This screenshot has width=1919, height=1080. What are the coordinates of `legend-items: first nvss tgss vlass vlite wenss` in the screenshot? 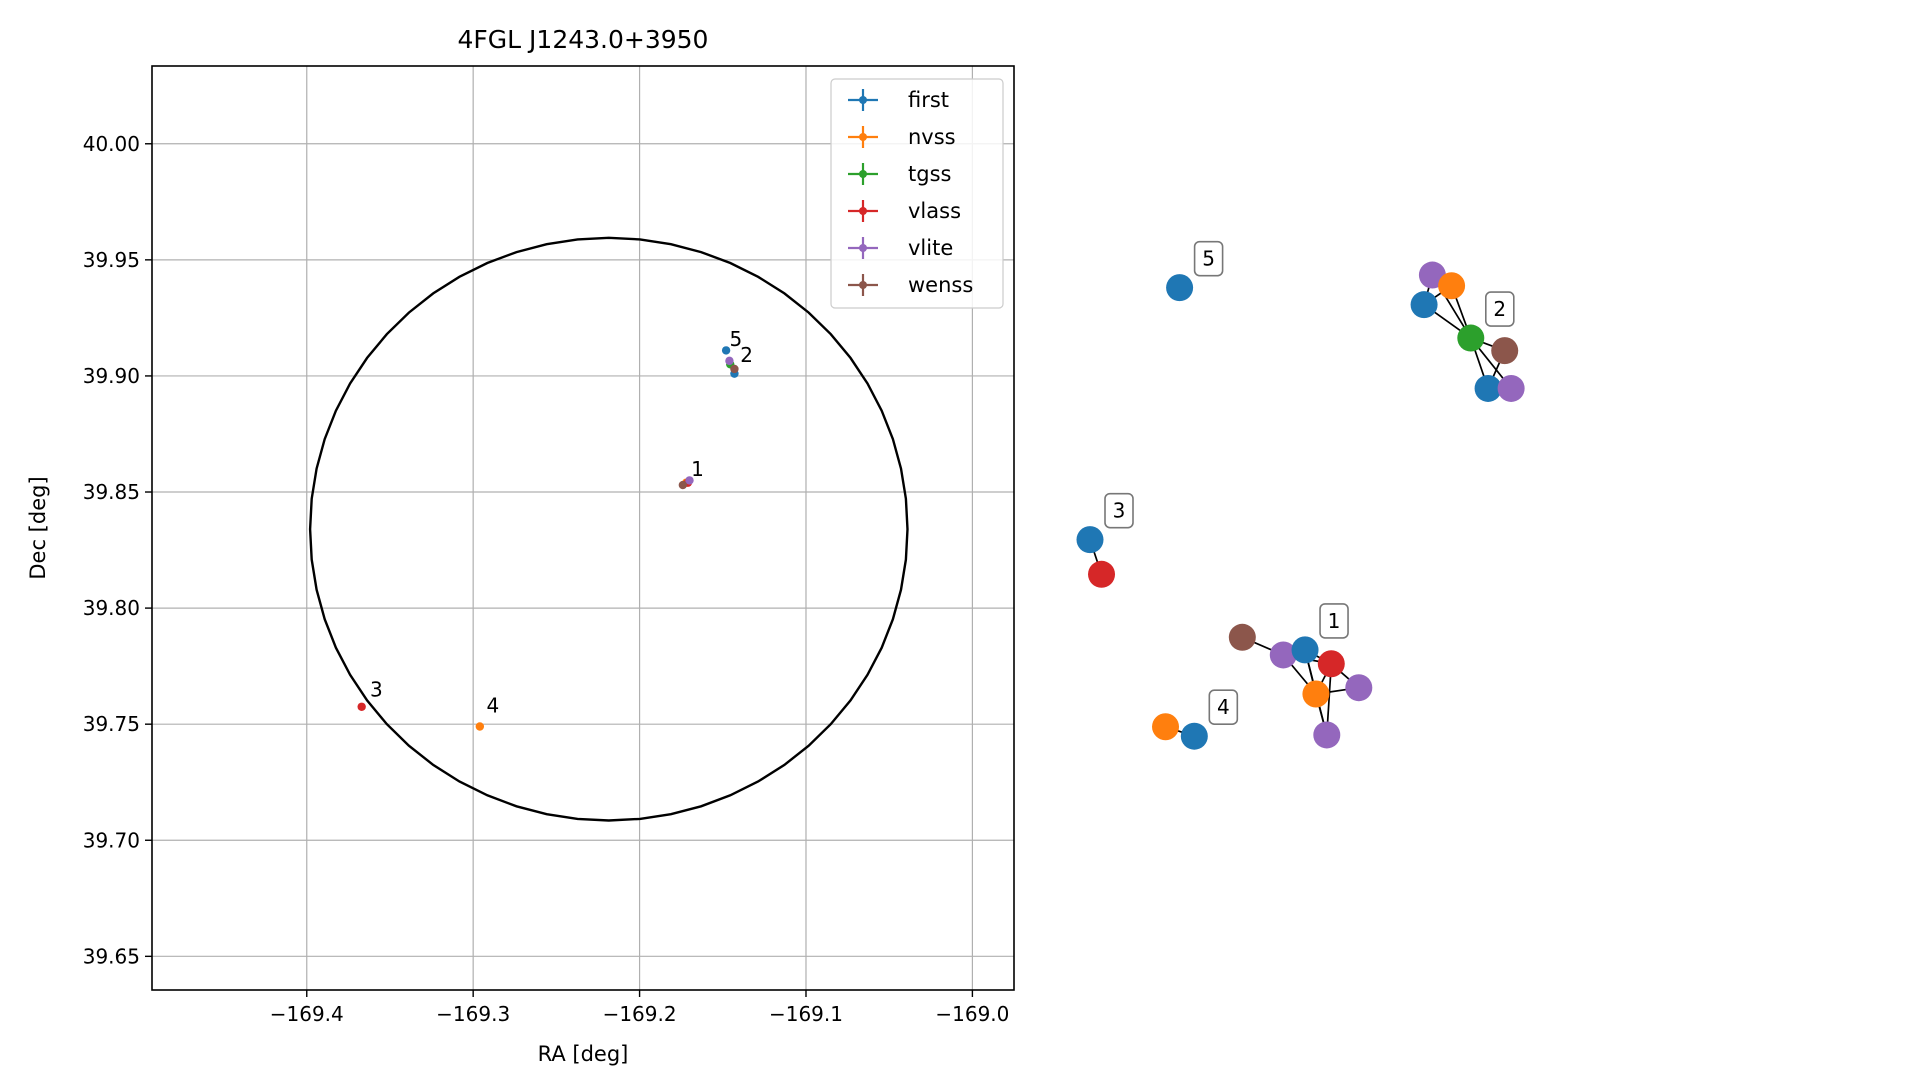 It's located at (910, 192).